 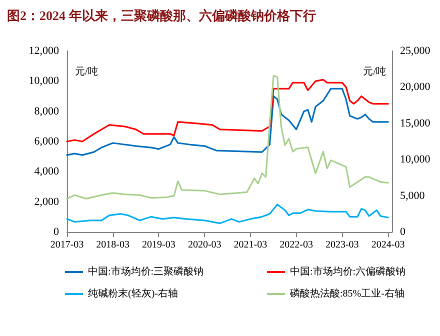 What do you see at coordinates (113, 245) in the screenshot?
I see `x-tick-label: 2018-03` at bounding box center [113, 245].